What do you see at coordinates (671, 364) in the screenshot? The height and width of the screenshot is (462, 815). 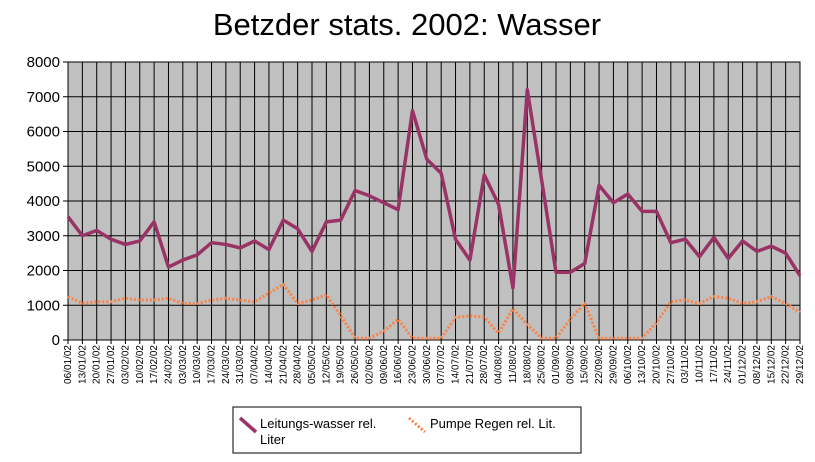 I see `x-tick-label: 27/10/02` at bounding box center [671, 364].